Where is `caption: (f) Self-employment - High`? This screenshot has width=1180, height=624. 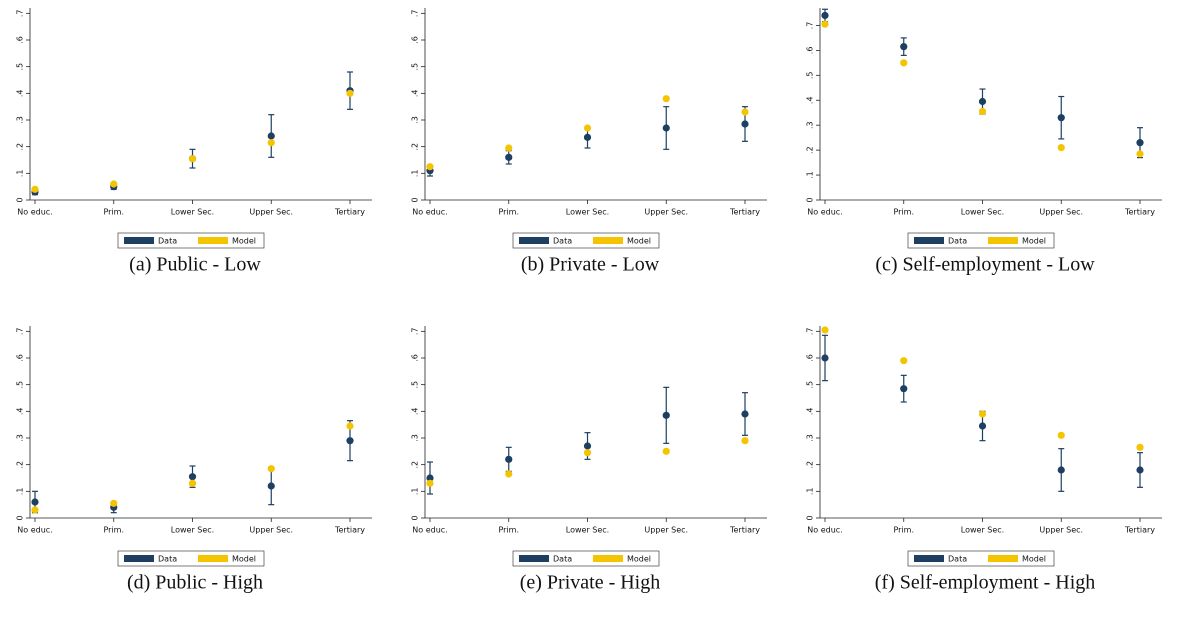
caption: (f) Self-employment - High is located at coordinates (985, 583).